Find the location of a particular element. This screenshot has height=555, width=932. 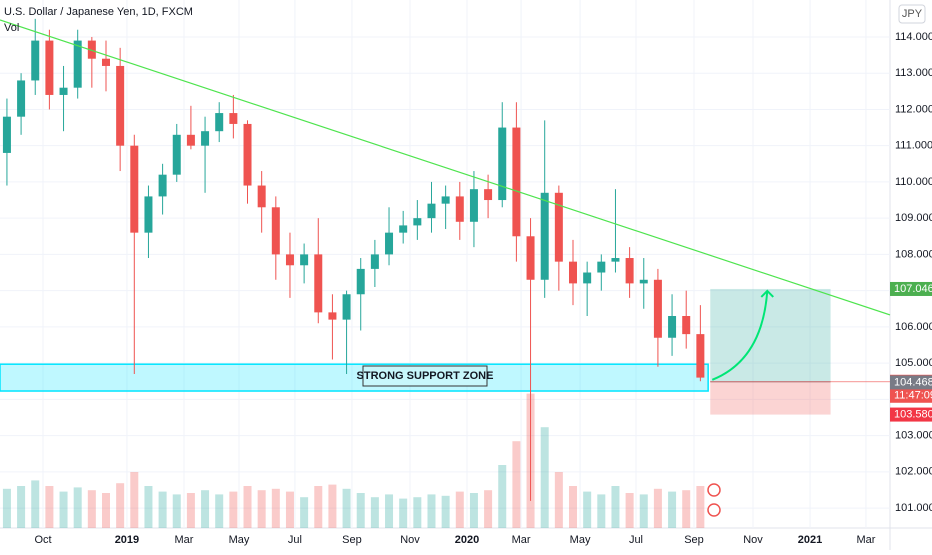

x-tick-label: Nov is located at coordinates (410, 540).